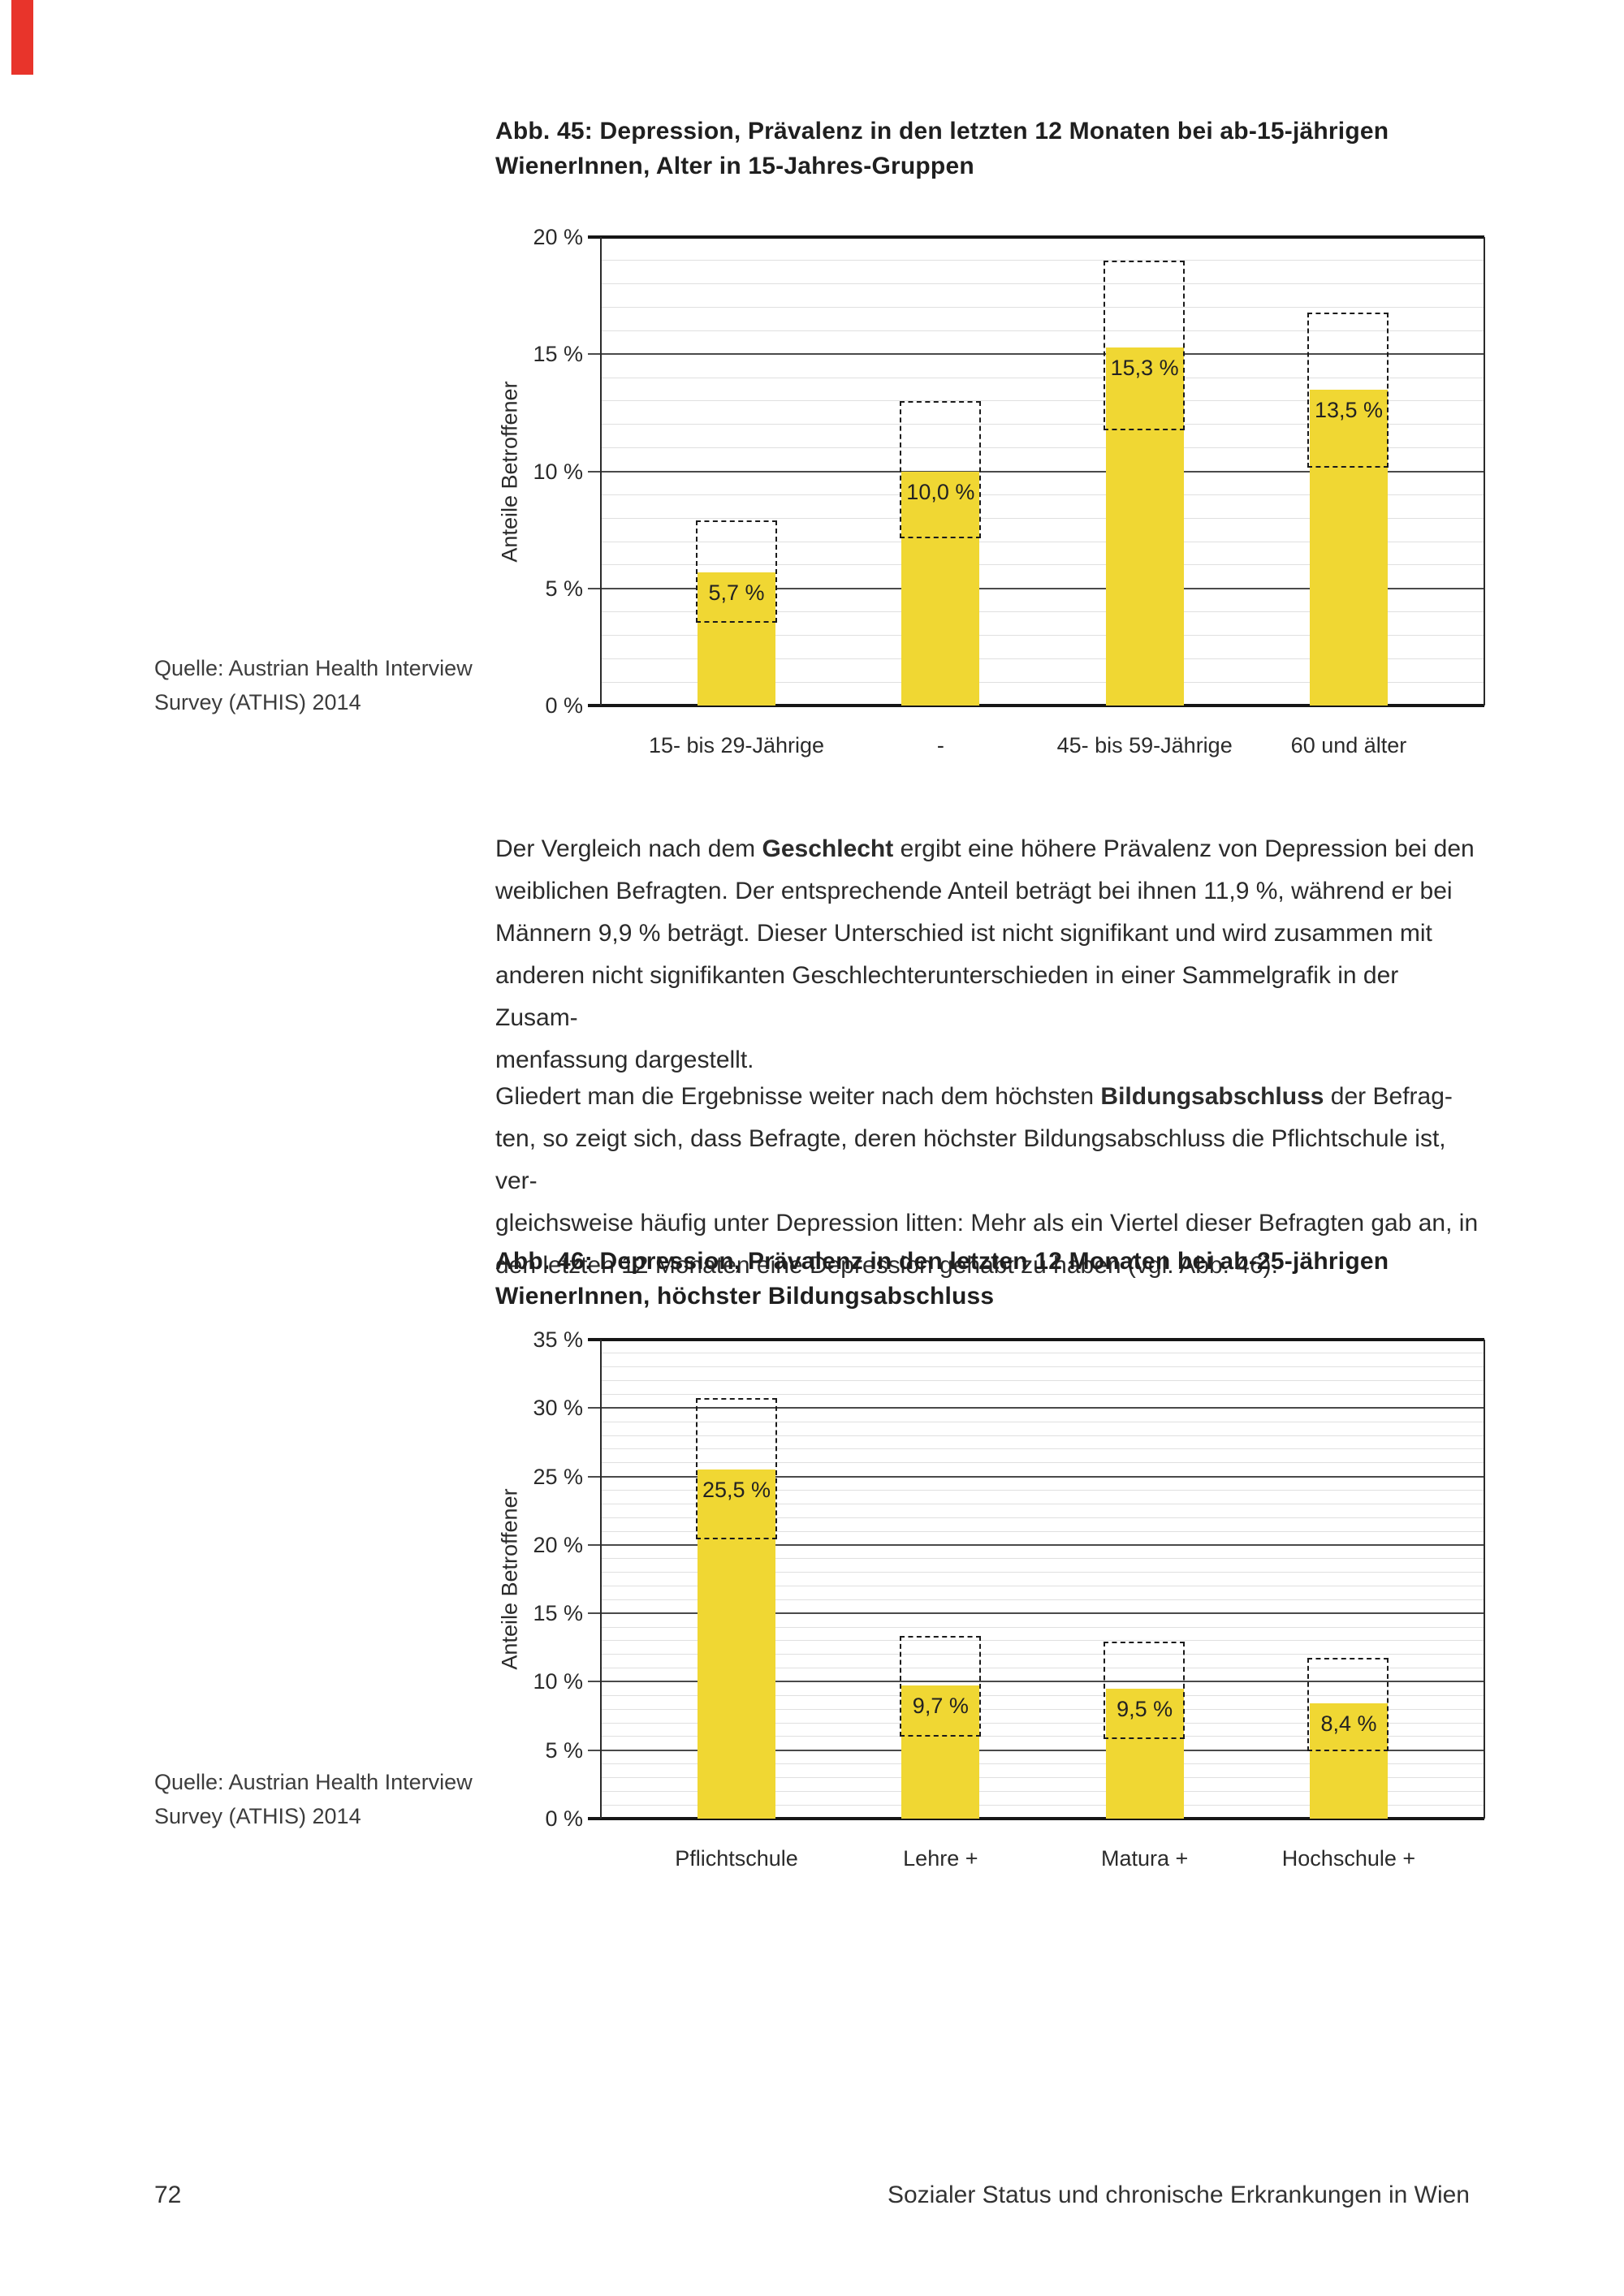 This screenshot has height=2296, width=1624. Describe the element at coordinates (558, 1476) in the screenshot. I see `y-tick-label: 25 %` at that location.